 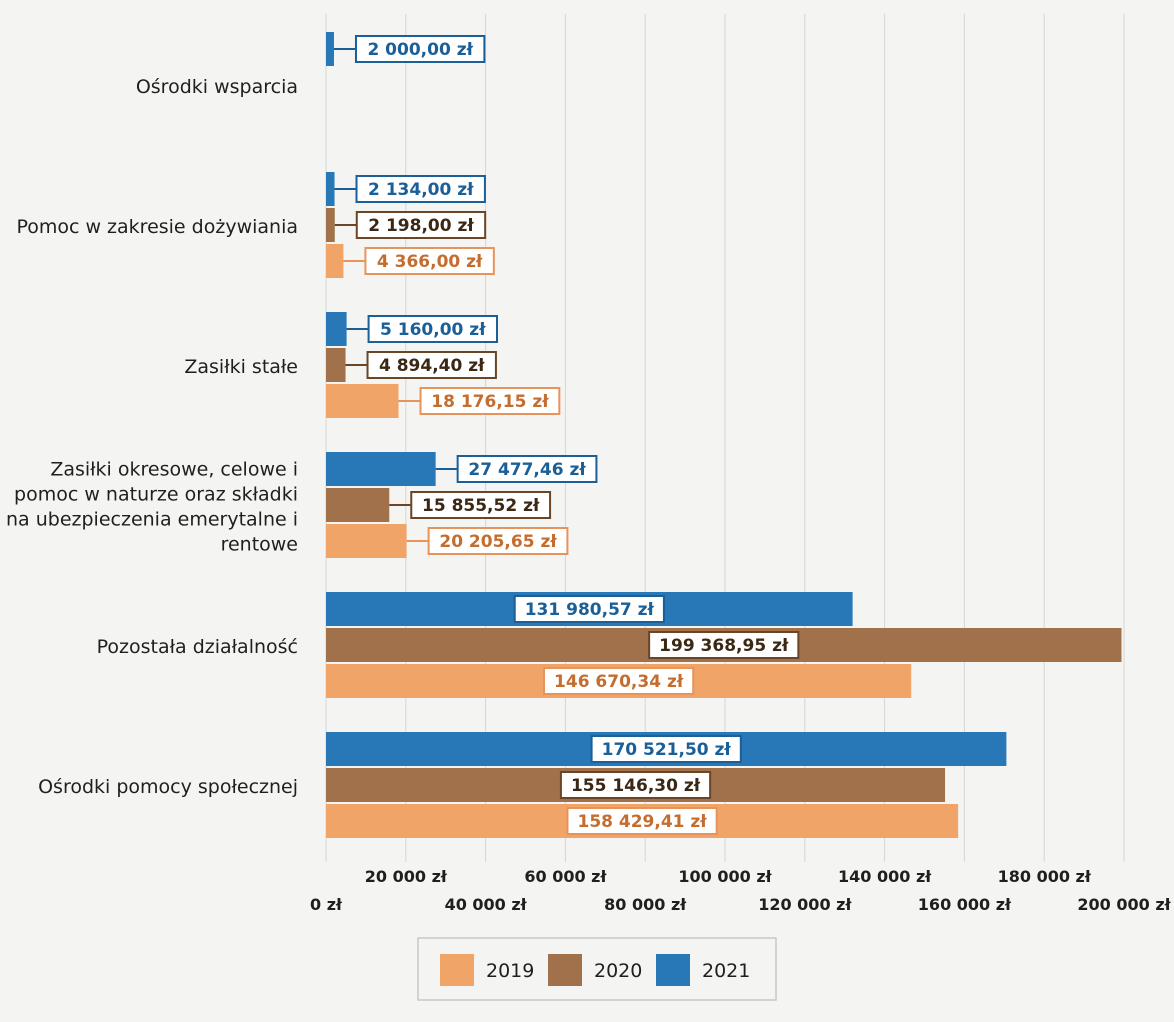 What do you see at coordinates (565, 876) in the screenshot?
I see `x-tick-label: 60 000 zł` at bounding box center [565, 876].